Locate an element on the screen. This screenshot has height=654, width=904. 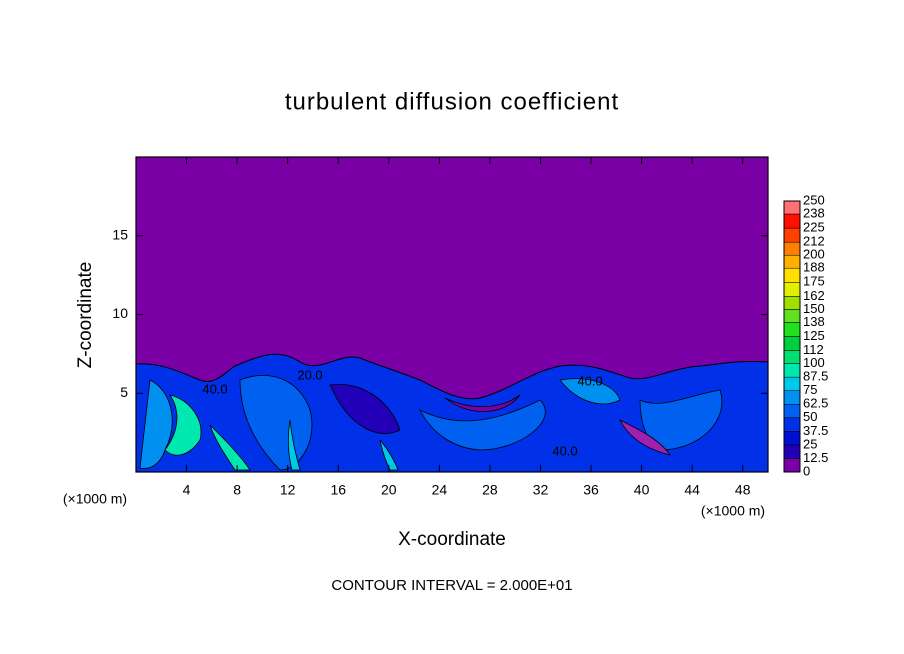
colorbar-label: 112 is located at coordinates (813, 349).